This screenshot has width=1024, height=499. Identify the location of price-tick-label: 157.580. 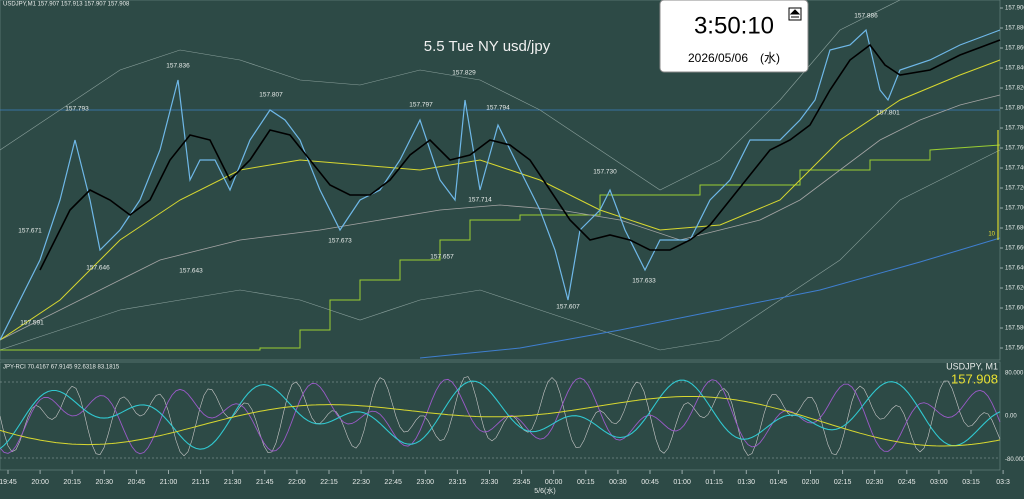
(1014, 329).